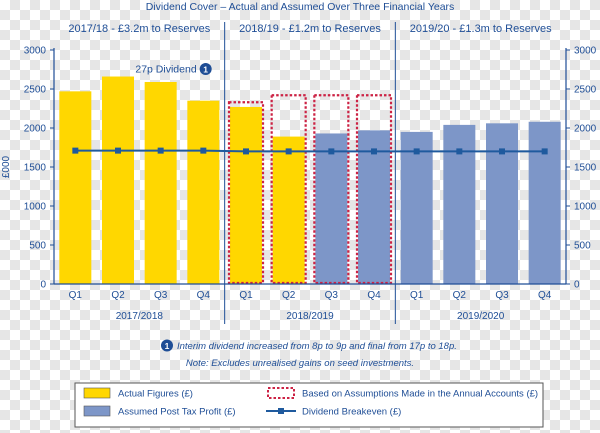 Image resolution: width=600 pixels, height=433 pixels. I want to click on annotations: 27p Dividend 1, so click(173, 69).